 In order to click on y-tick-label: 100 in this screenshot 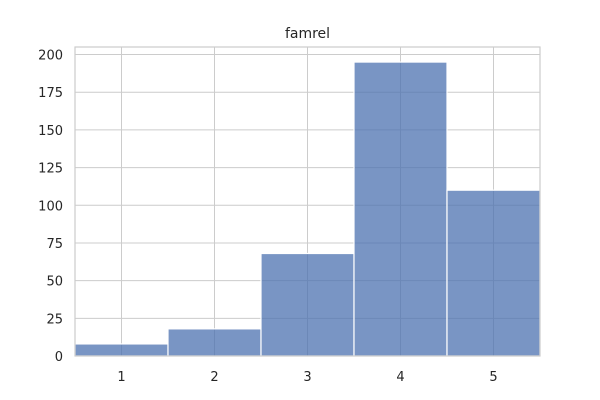, I will do `click(50, 206)`.